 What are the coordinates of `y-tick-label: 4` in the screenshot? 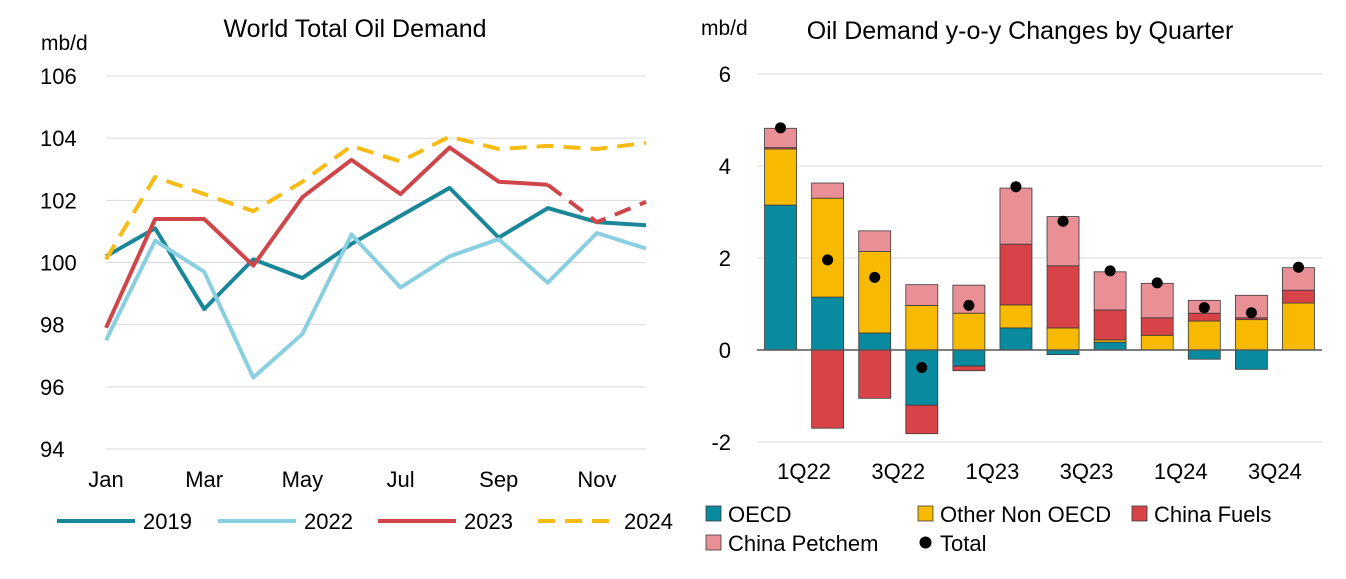 It's located at (725, 166).